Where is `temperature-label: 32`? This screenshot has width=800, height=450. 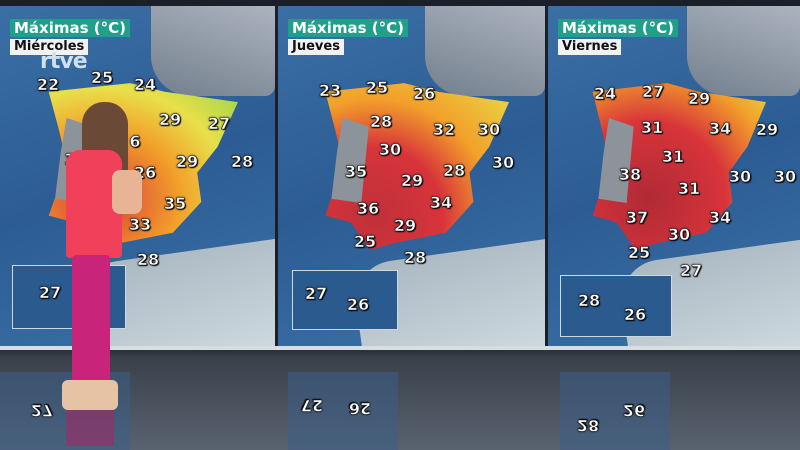
temperature-label: 32 is located at coordinates (444, 129).